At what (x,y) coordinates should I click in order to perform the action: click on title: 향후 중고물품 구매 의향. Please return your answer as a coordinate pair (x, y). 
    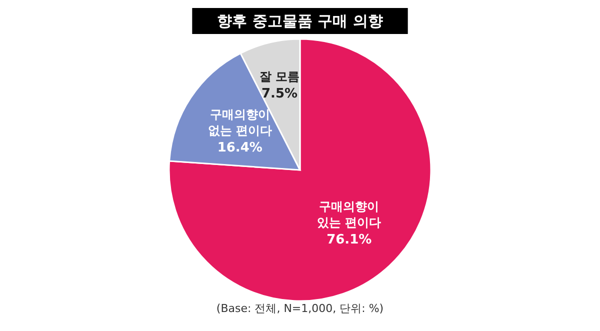
    Looking at the image, I should click on (300, 21).